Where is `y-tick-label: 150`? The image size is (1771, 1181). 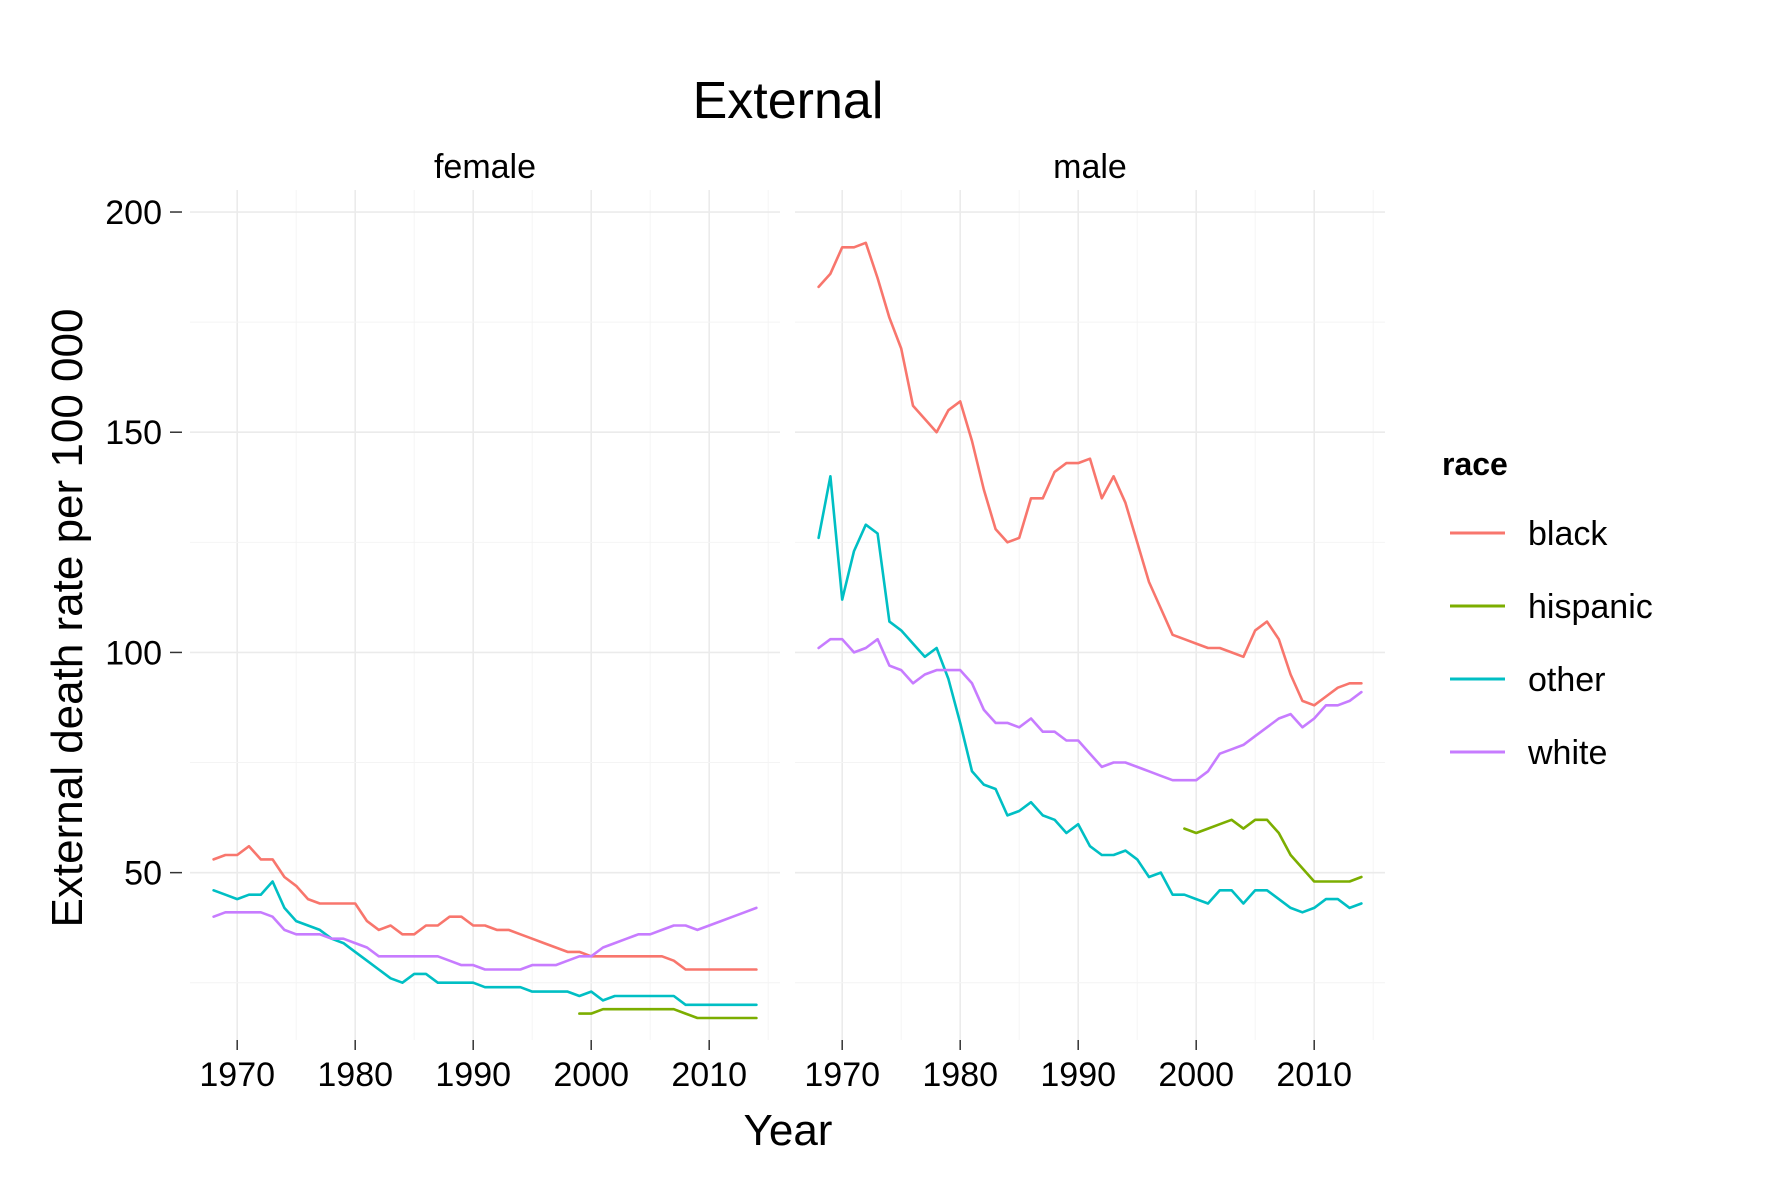
y-tick-label: 150 is located at coordinates (133, 433).